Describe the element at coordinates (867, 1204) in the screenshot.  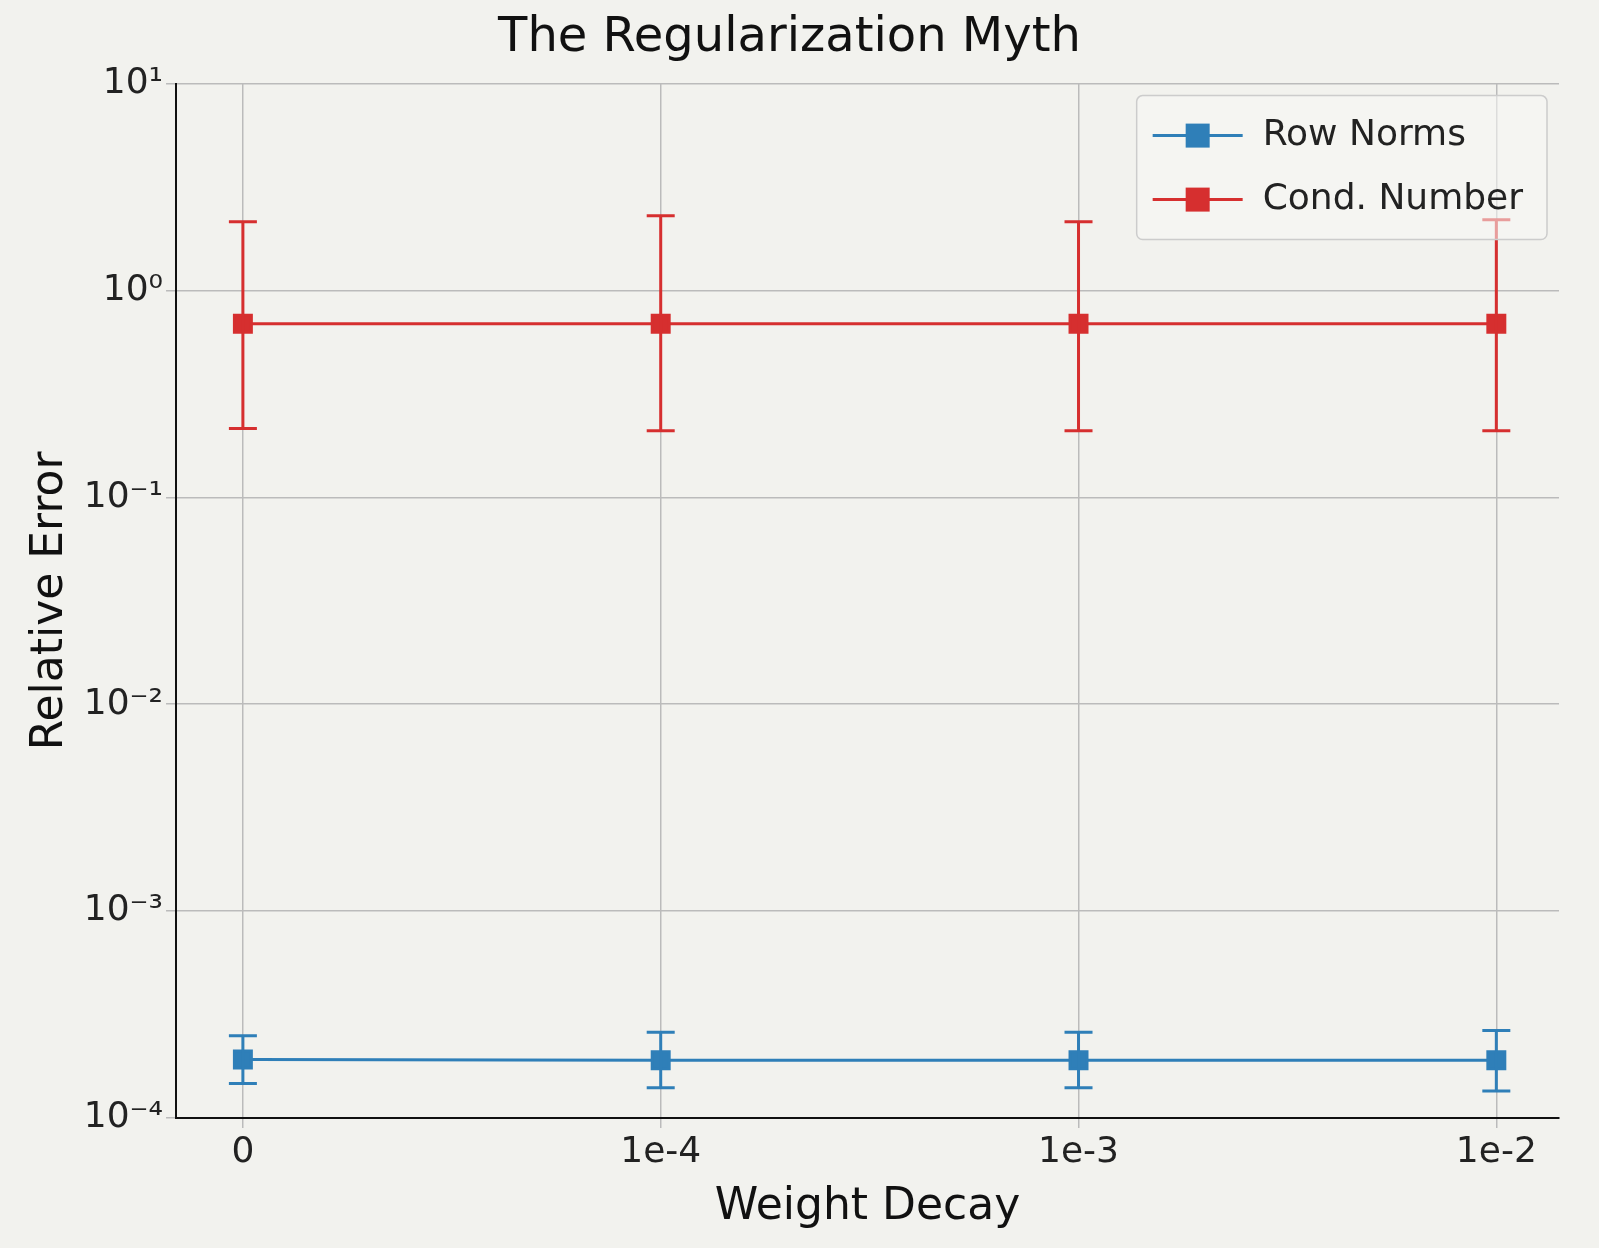
I see `x-axis-title: Weight Decay` at that location.